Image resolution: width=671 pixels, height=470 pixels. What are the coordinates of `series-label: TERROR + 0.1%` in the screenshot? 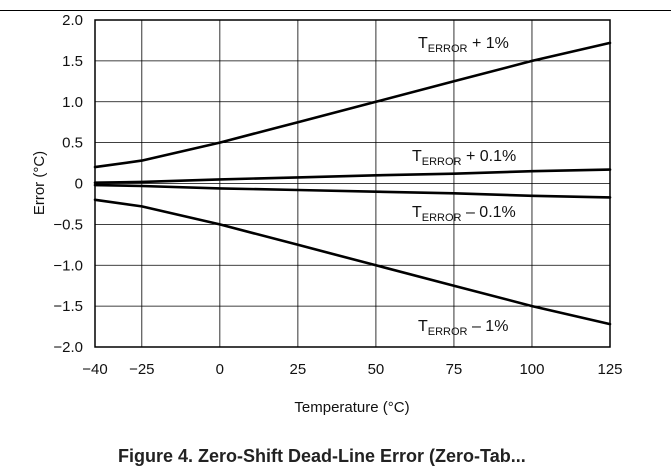 It's located at (464, 158).